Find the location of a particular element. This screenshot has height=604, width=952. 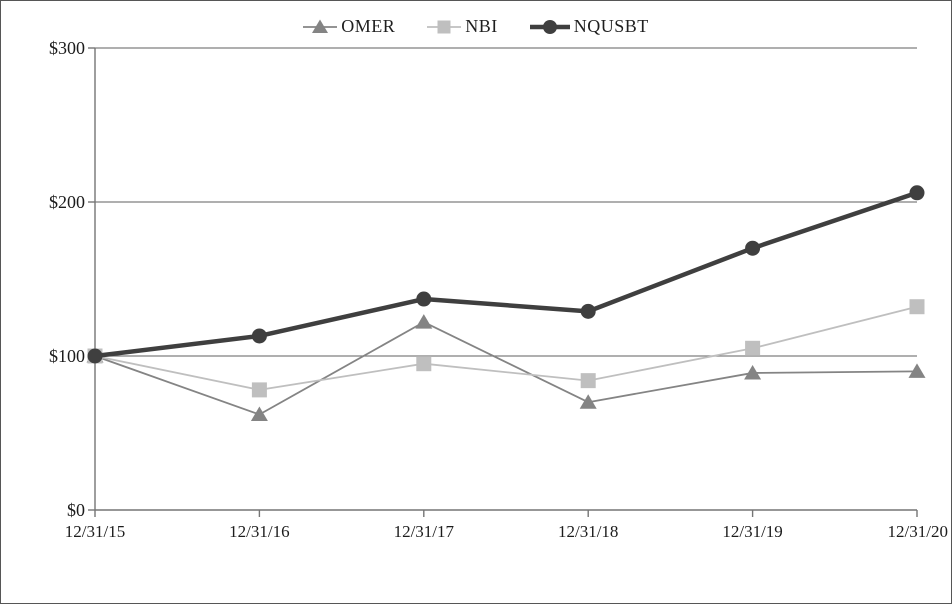

legend-label-nqusbt: NQUSBT is located at coordinates (611, 26).